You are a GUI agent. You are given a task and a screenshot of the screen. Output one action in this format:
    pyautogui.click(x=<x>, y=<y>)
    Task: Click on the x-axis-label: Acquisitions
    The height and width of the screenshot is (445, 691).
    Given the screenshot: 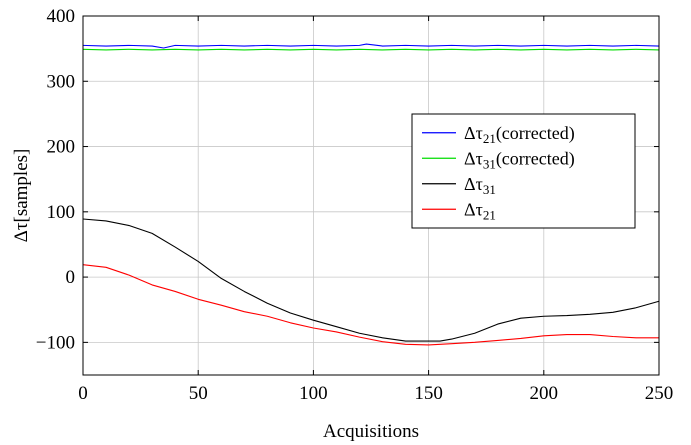 What is the action you would take?
    pyautogui.click(x=371, y=431)
    